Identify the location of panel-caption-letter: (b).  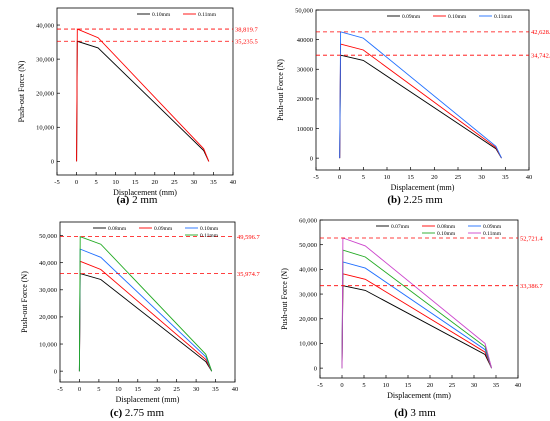
(394, 200).